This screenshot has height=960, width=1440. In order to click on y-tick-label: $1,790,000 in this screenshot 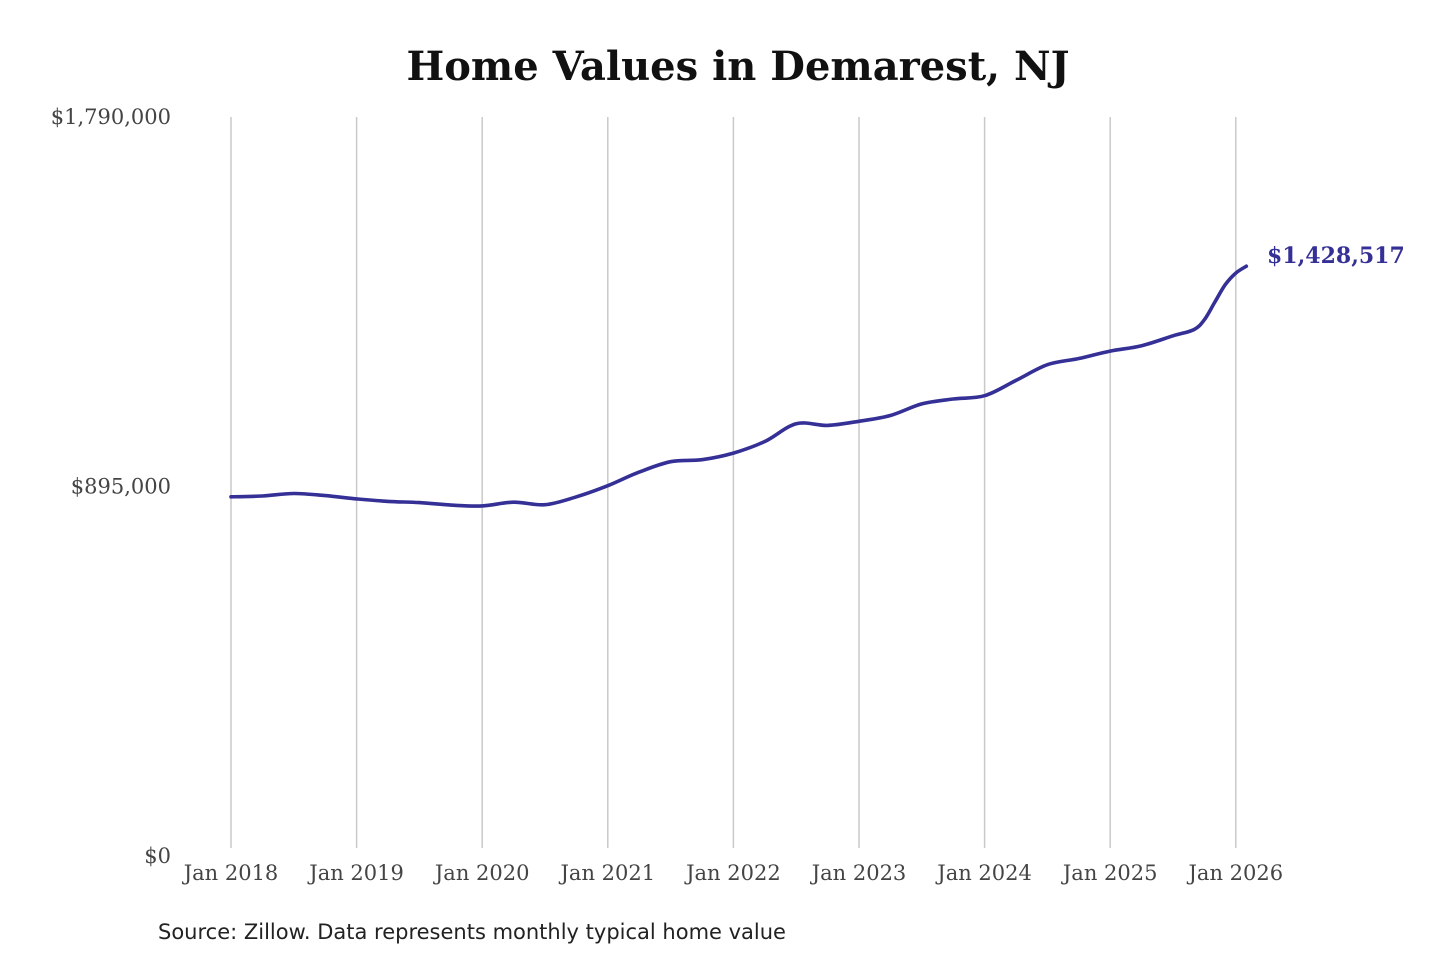, I will do `click(111, 117)`.